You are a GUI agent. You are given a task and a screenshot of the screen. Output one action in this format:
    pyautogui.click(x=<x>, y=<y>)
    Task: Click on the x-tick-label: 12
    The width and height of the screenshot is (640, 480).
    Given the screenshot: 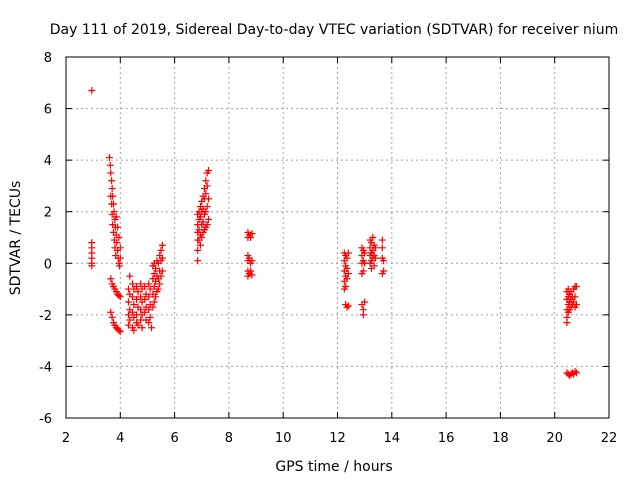 What is the action you would take?
    pyautogui.click(x=337, y=438)
    